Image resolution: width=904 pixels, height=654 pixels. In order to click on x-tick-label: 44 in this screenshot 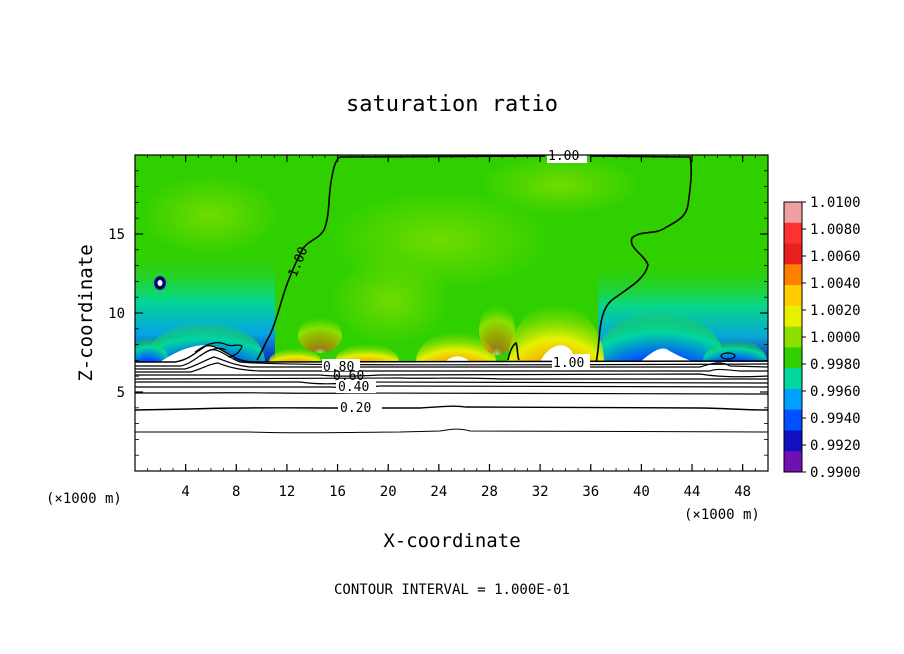, I will do `click(692, 492)`.